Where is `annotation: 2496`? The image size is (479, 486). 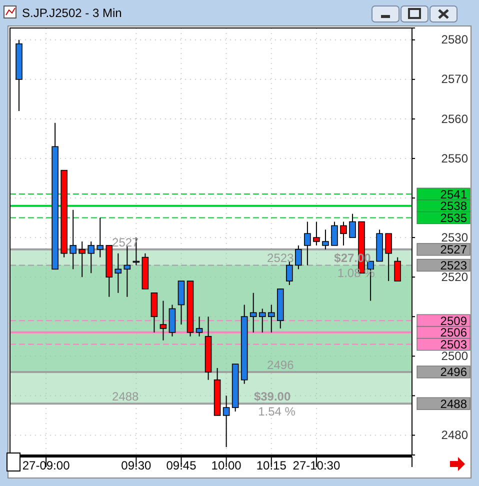
annotation: 2496 is located at coordinates (280, 365).